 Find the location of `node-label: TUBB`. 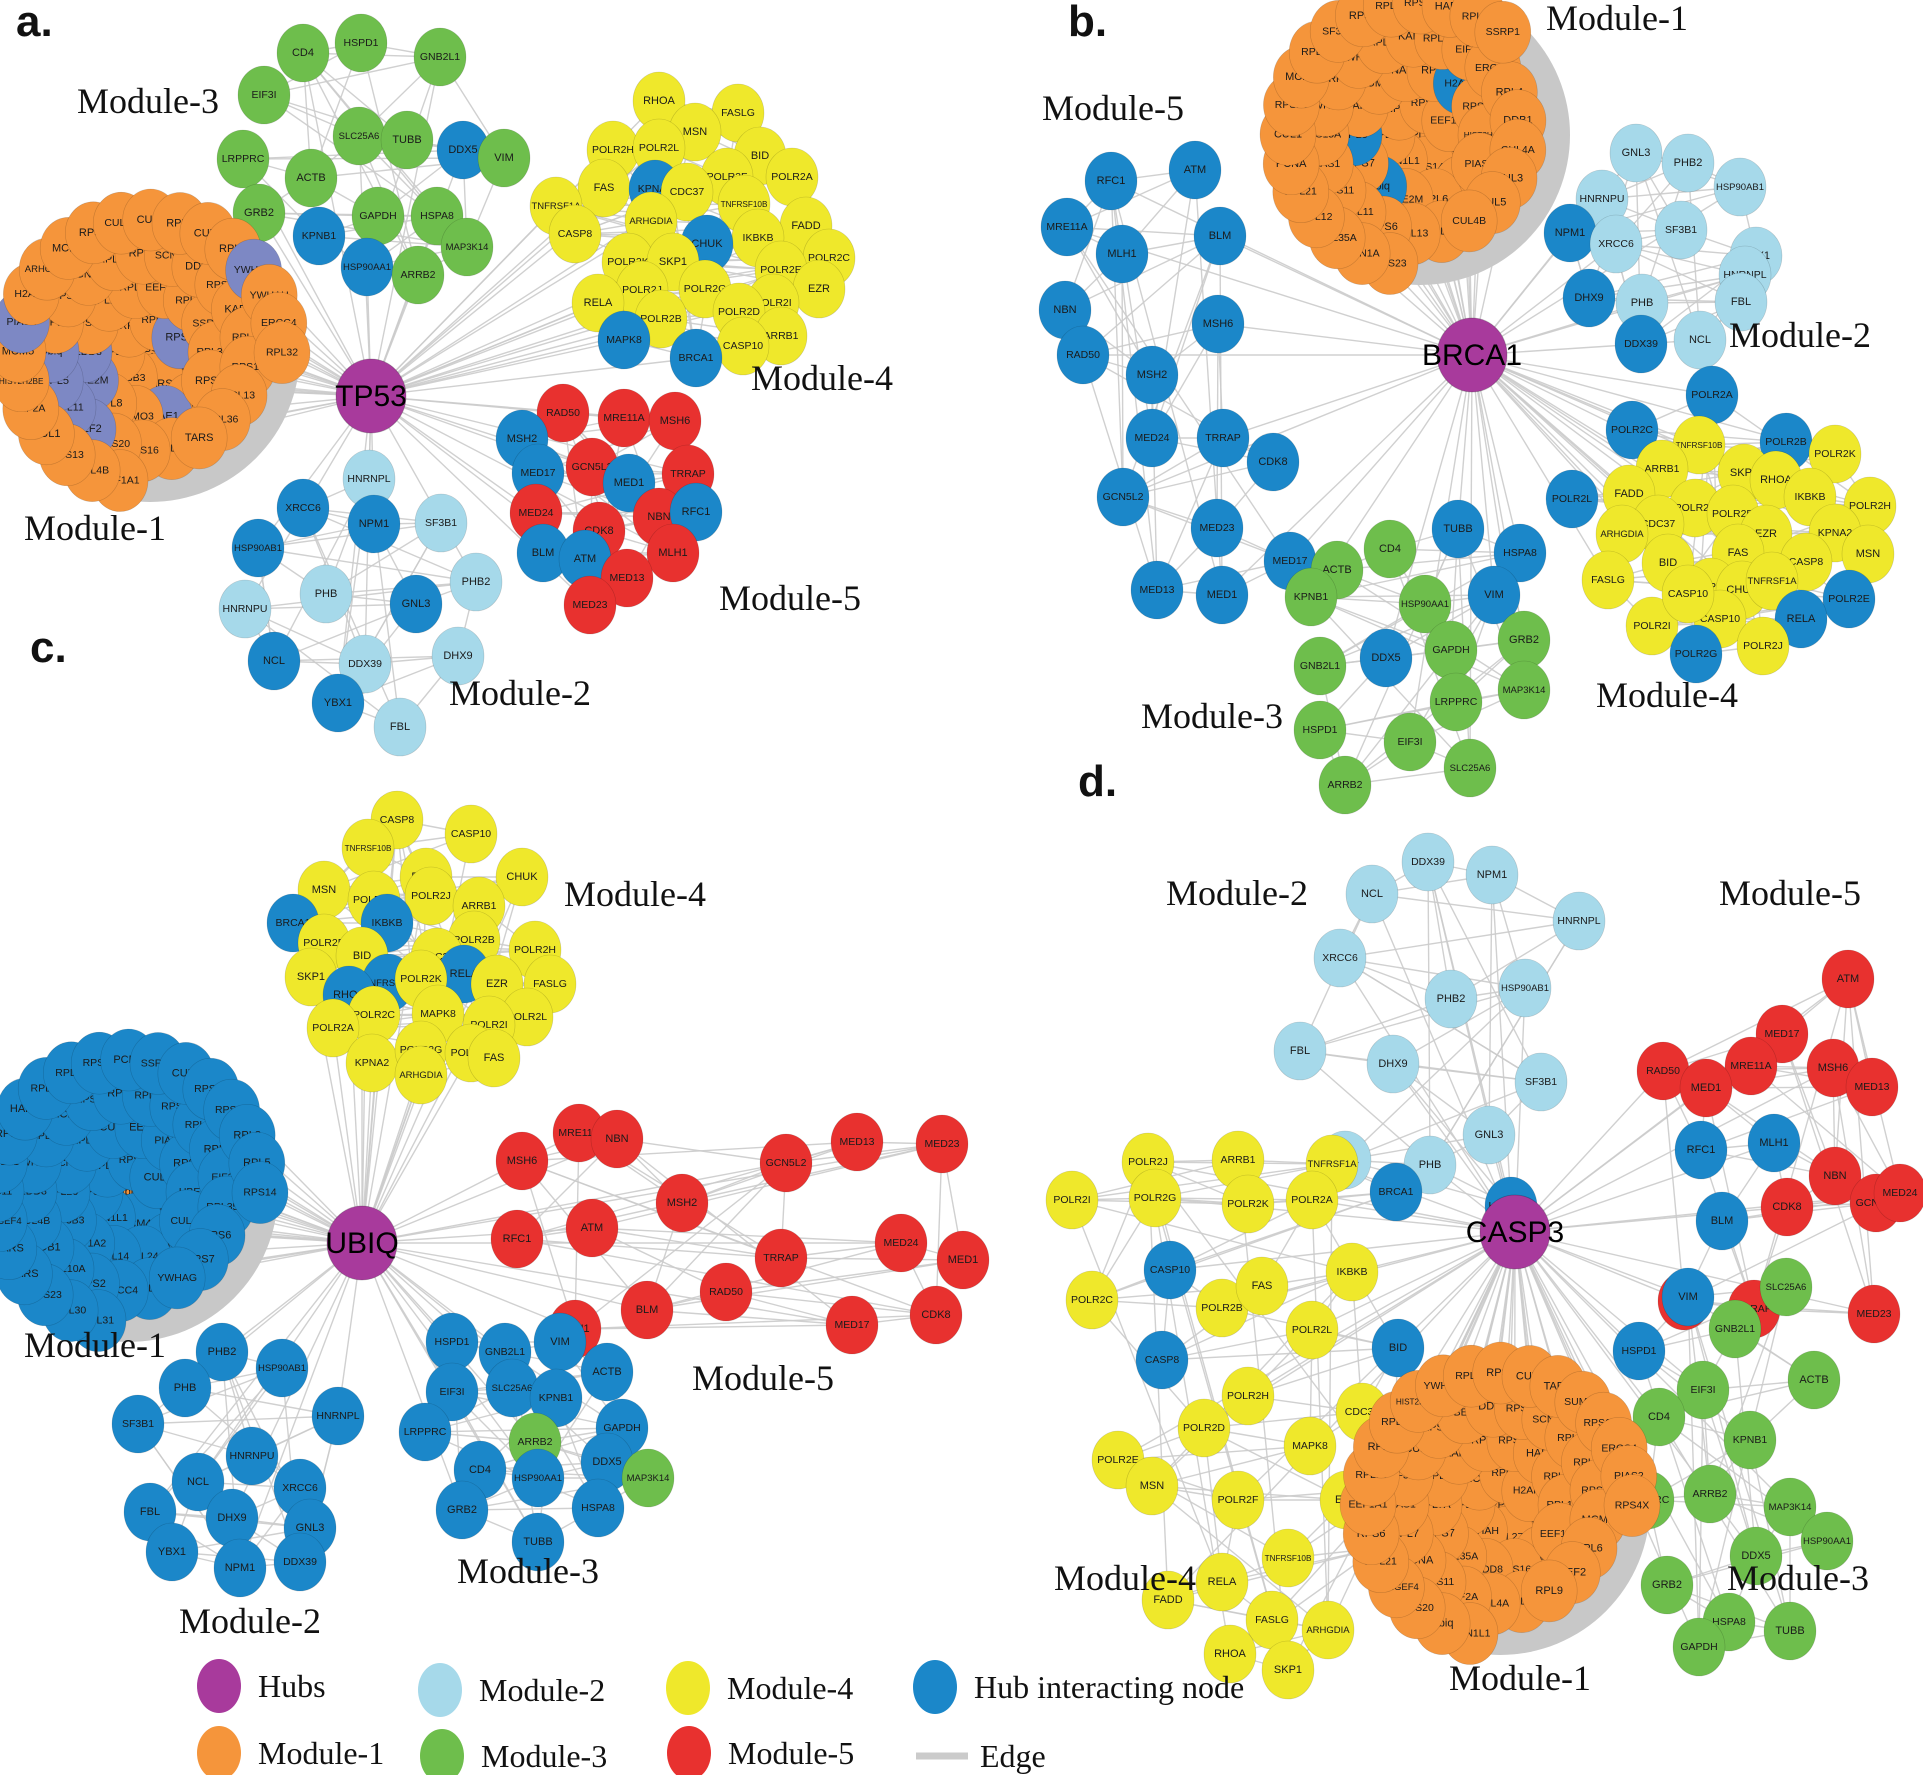

node-label: TUBB is located at coordinates (537, 1542).